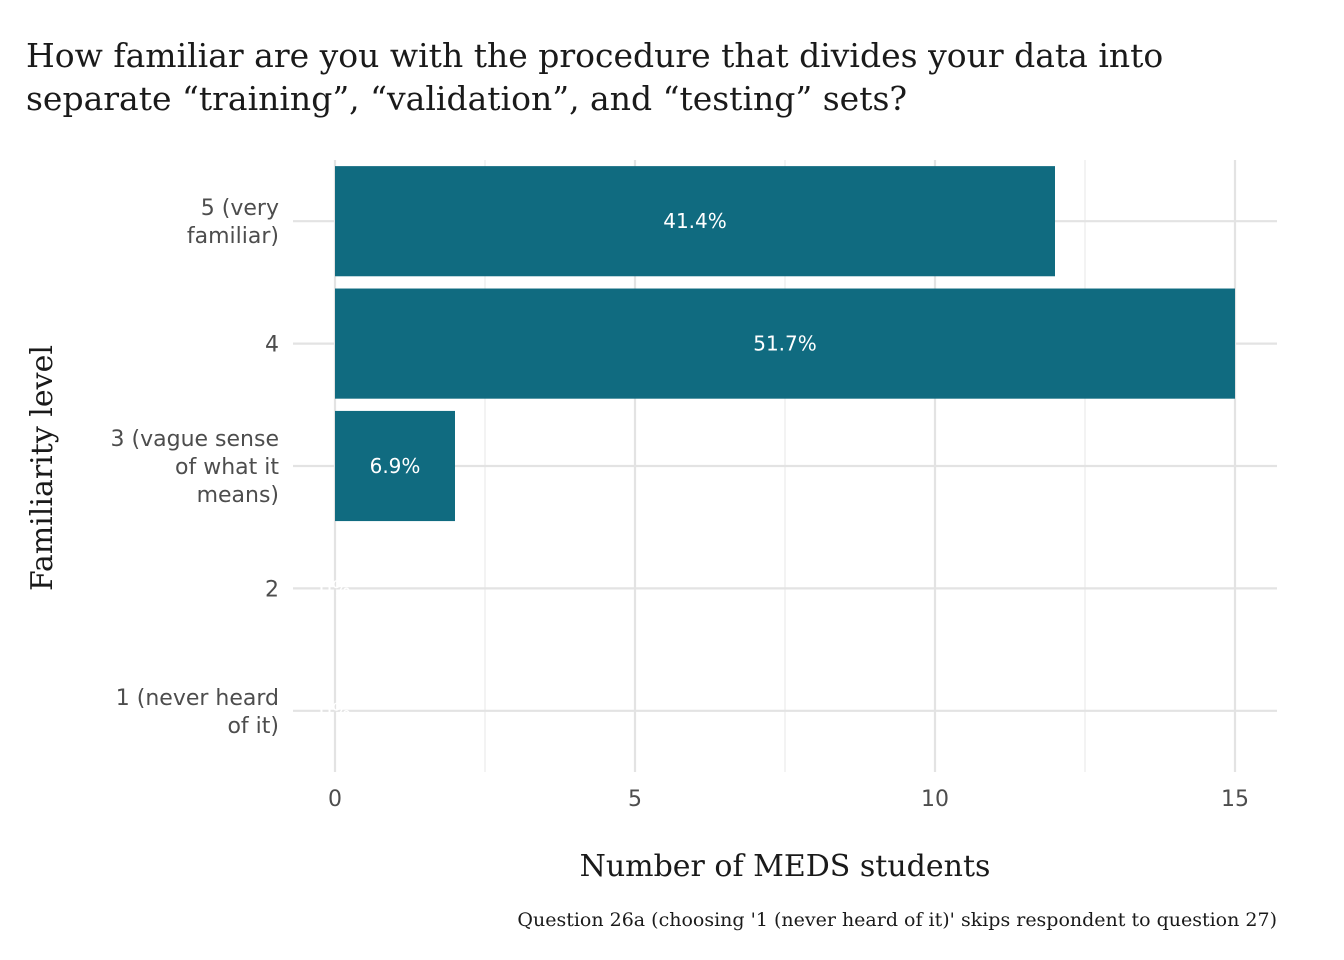  What do you see at coordinates (785, 866) in the screenshot?
I see `x-axis-title: Number of MEDS students` at bounding box center [785, 866].